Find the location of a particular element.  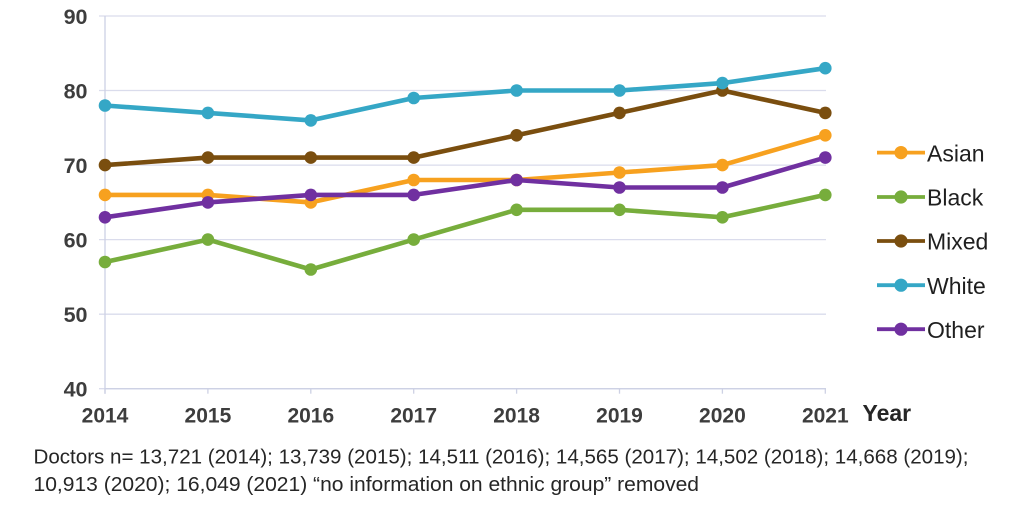

svg-text: Black is located at coordinates (955, 198).